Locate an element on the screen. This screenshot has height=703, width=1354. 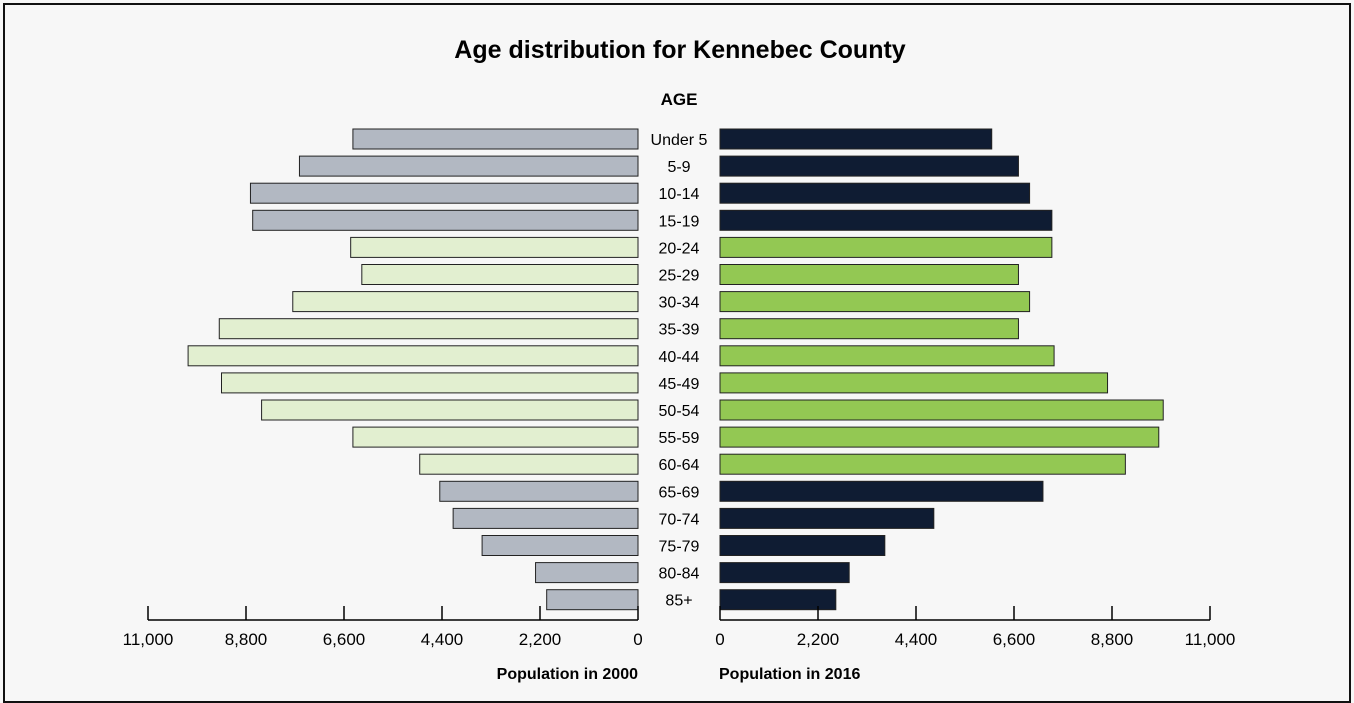
x-tick-label-2016: 6,600 is located at coordinates (1014, 639).